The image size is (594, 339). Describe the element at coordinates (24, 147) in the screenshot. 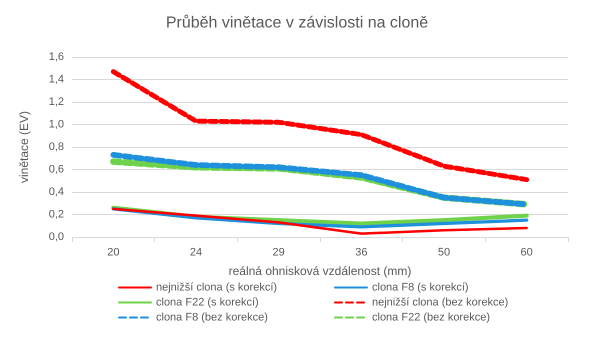

I see `y-axis-title: vinětace (EV)` at that location.